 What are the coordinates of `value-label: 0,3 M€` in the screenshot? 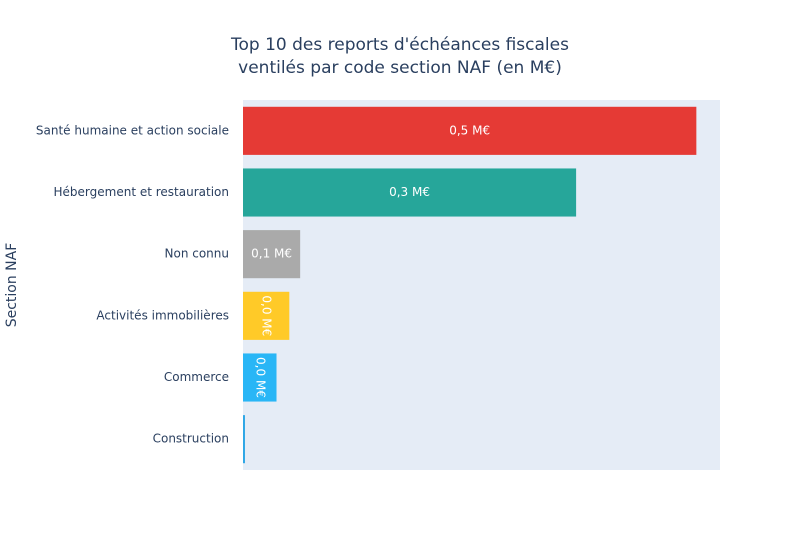 It's located at (409, 192).